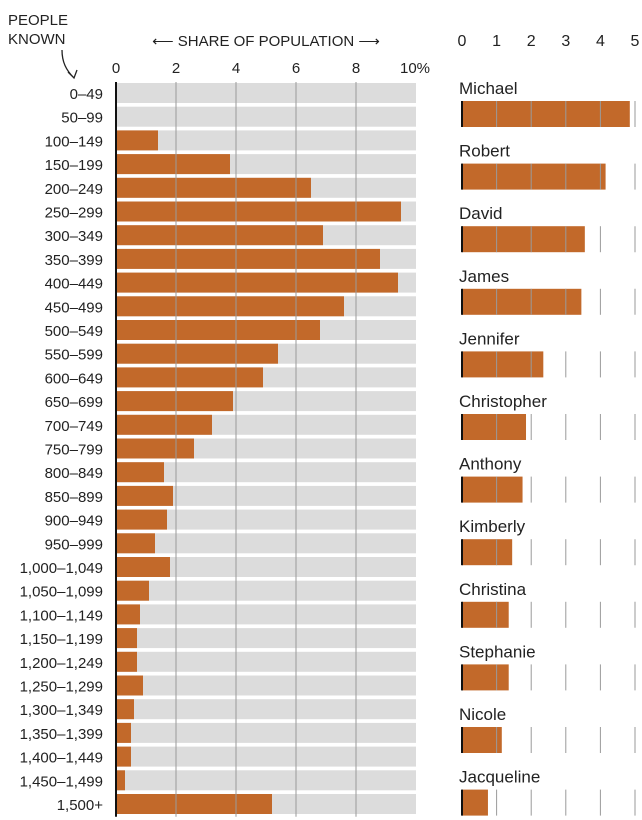 This screenshot has width=642, height=820. I want to click on name-label: Jacqueline, so click(499, 777).